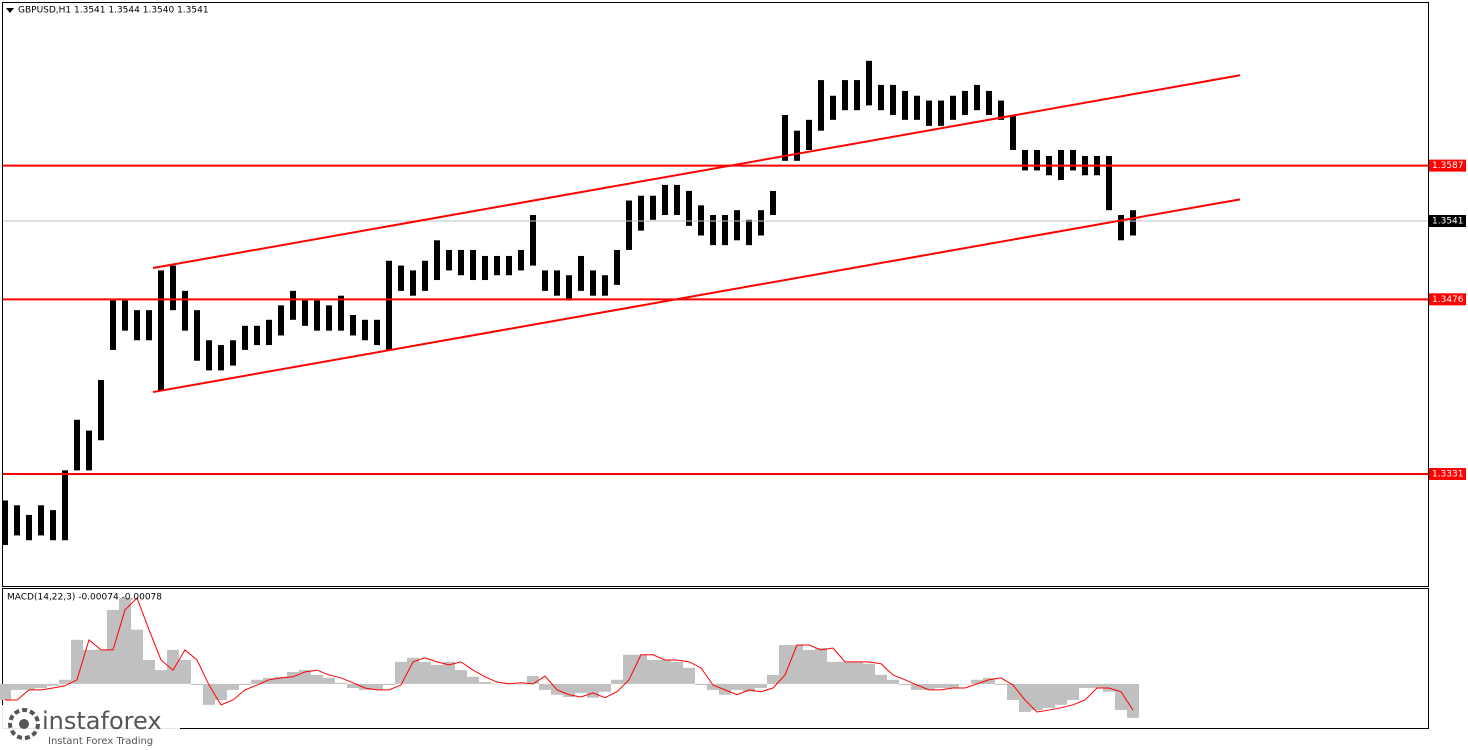 This screenshot has height=750, width=1468. What do you see at coordinates (84, 598) in the screenshot?
I see `macd-title: MACD(14,22,3) -0.00074 -0.00078` at bounding box center [84, 598].